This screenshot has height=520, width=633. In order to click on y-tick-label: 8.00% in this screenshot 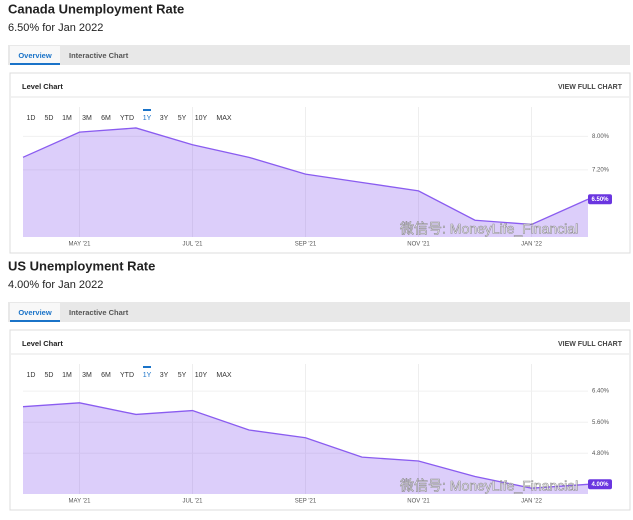, I will do `click(601, 137)`.